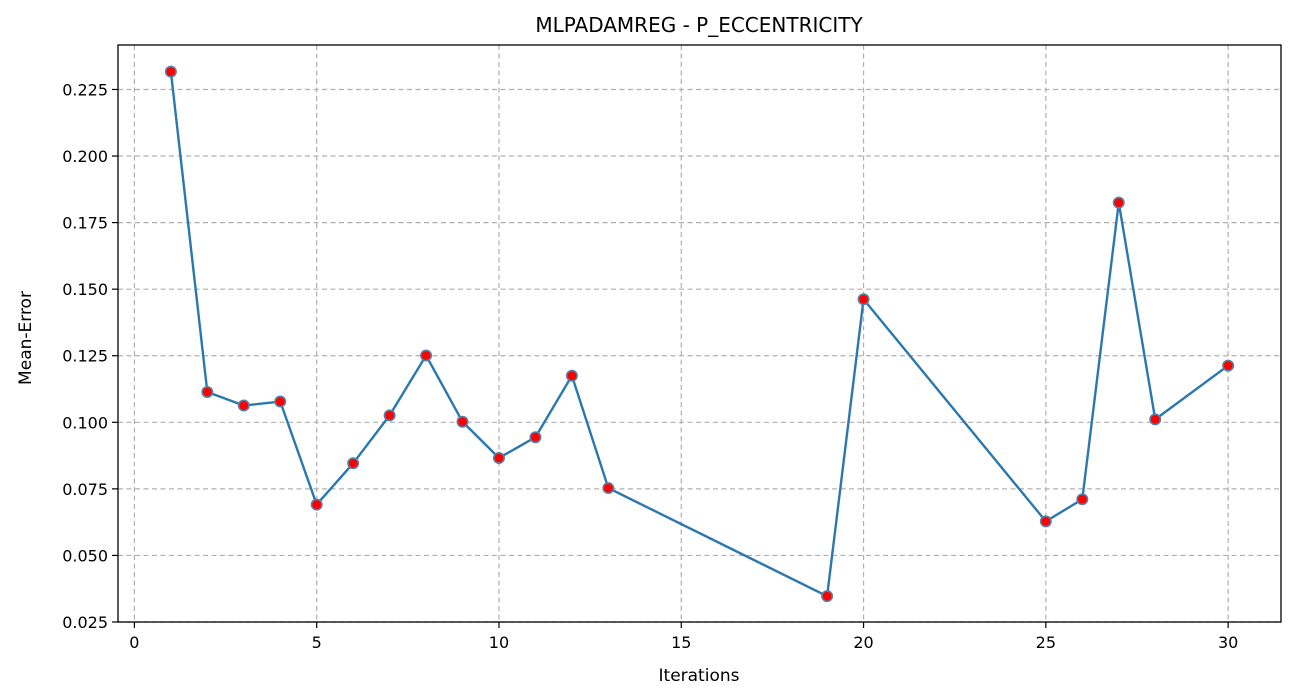  Describe the element at coordinates (26, 338) in the screenshot. I see `y-axis-label: Mean-Error` at that location.